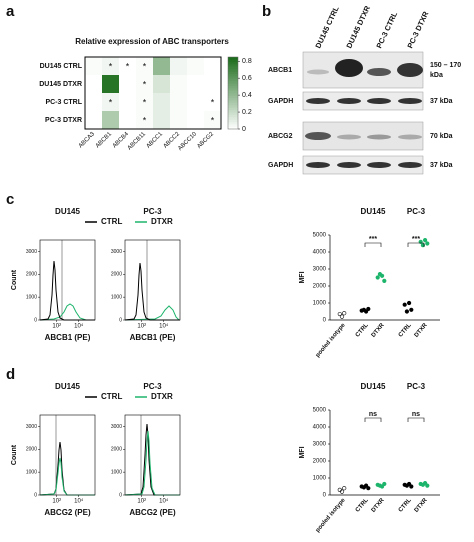 This screenshot has width=474, height=542. What do you see at coordinates (247, 95) in the screenshot?
I see `colorbar-tick-label: 0.4` at bounding box center [247, 95].